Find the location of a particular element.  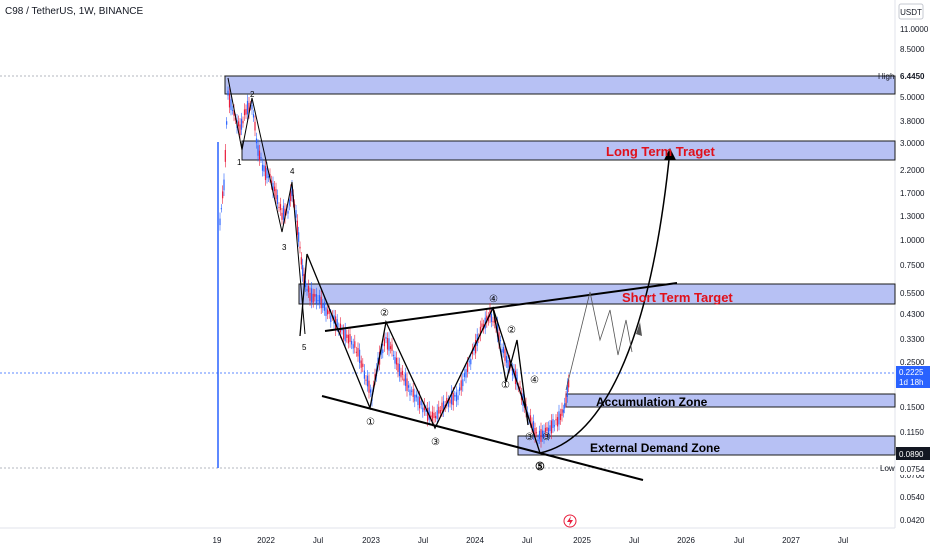

y-tick-label: 11.0000 is located at coordinates (914, 29).